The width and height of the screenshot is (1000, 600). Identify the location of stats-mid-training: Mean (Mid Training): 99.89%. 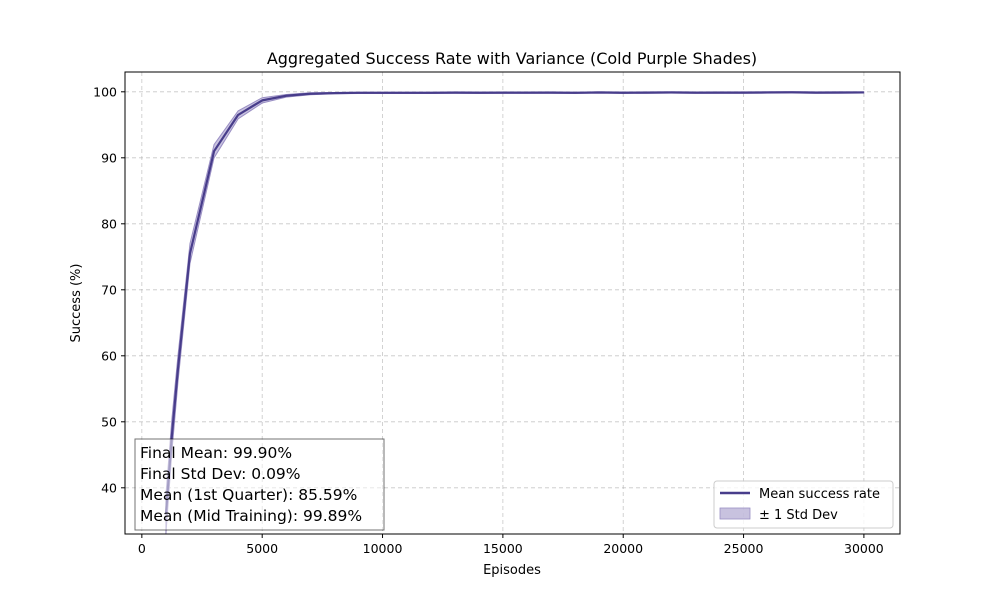
(251, 516).